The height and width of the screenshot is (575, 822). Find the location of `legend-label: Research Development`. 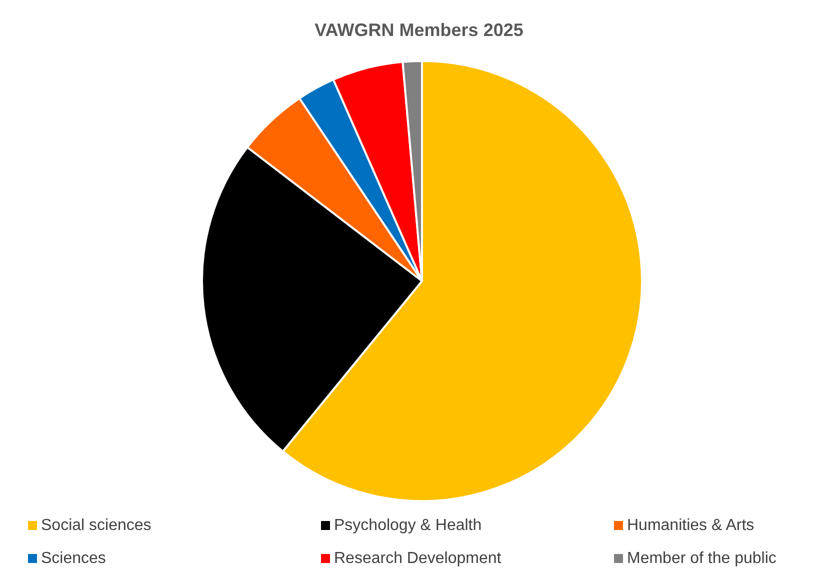

legend-label: Research Development is located at coordinates (418, 558).